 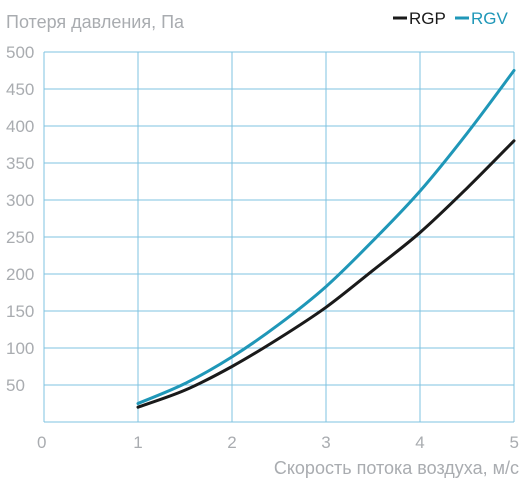 I want to click on x-tick-label: 1, so click(x=137, y=442).